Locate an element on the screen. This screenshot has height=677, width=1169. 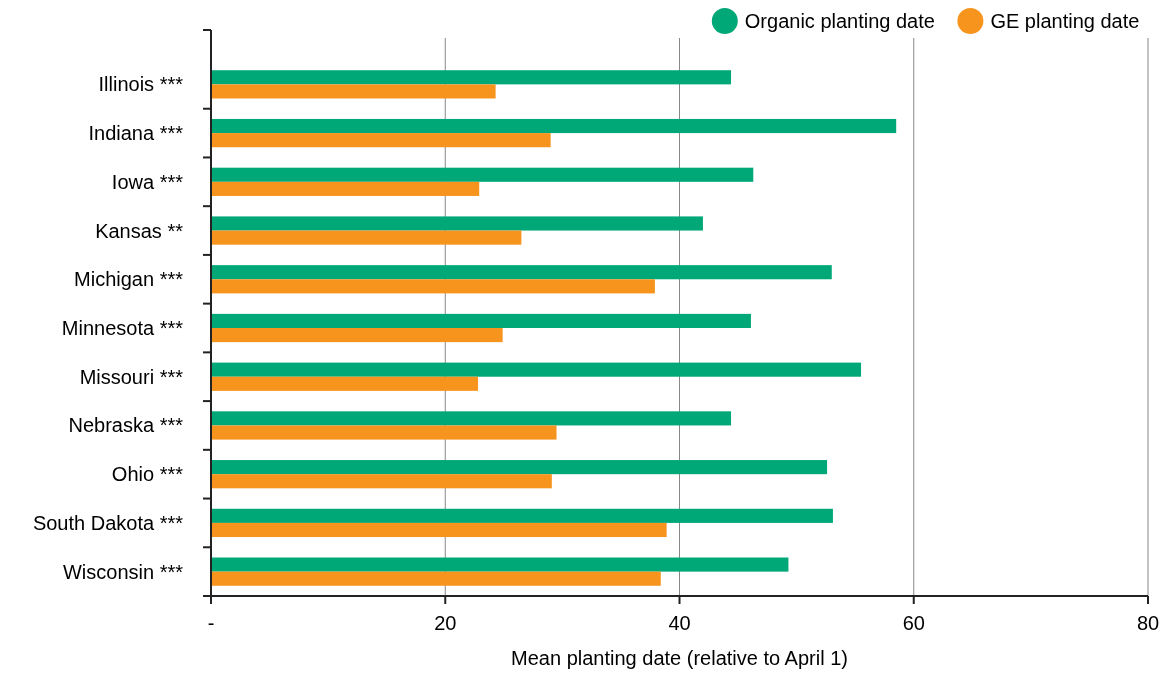
x-tick-label: 20 is located at coordinates (445, 623).